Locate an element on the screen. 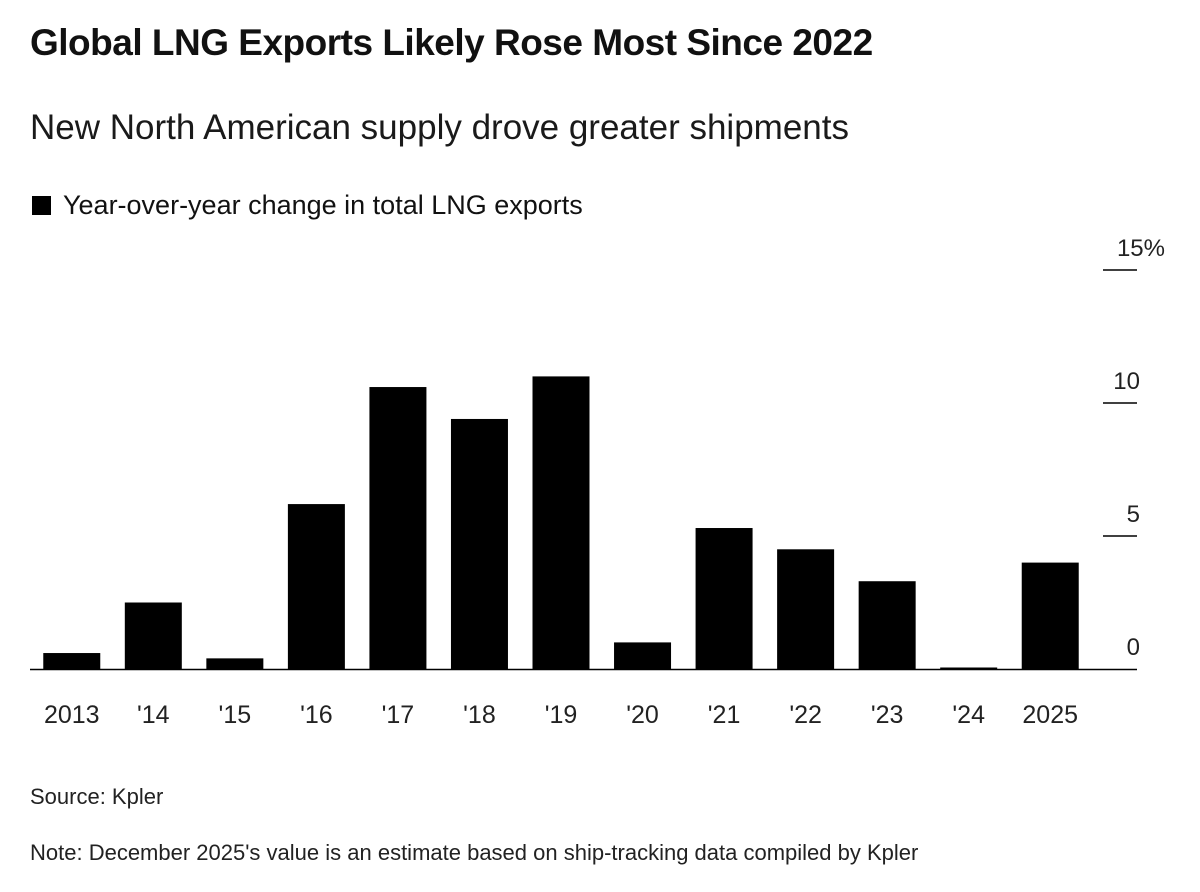  x-tick-label: 2025 is located at coordinates (1050, 715).